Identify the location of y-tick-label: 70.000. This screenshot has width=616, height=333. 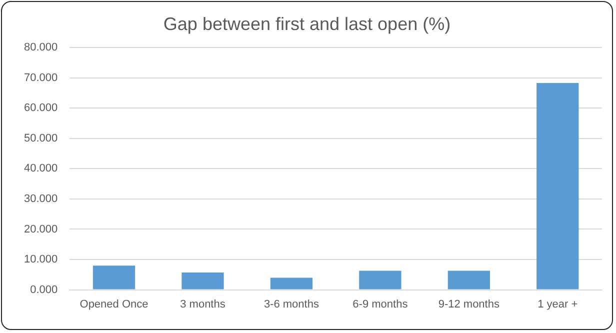
(41, 78).